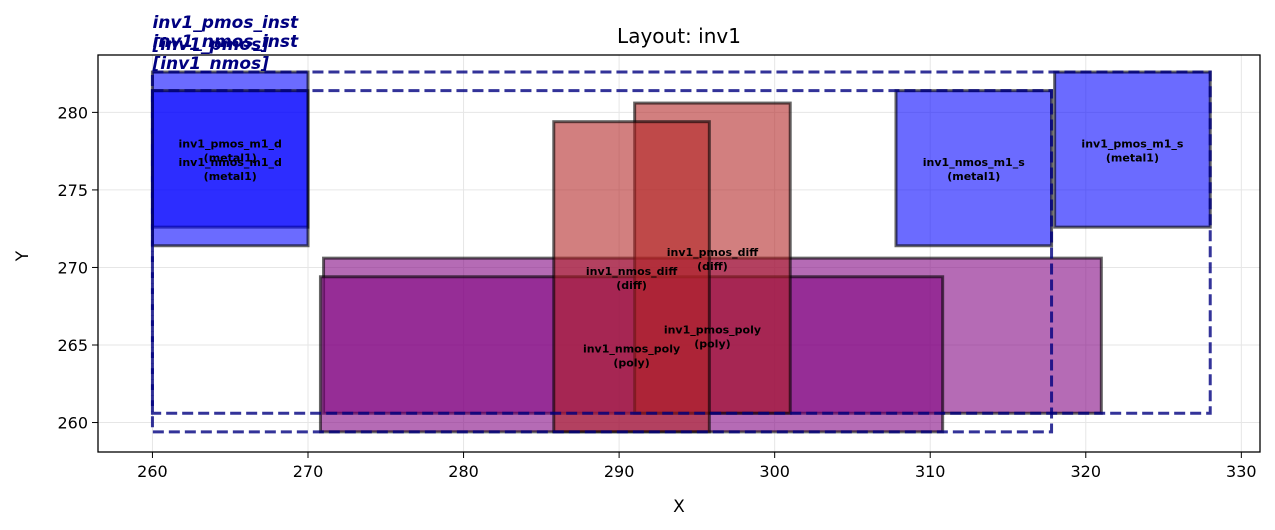  Describe the element at coordinates (210, 45) in the screenshot. I see `instance-cell-label: [inv1_pmos]` at that location.